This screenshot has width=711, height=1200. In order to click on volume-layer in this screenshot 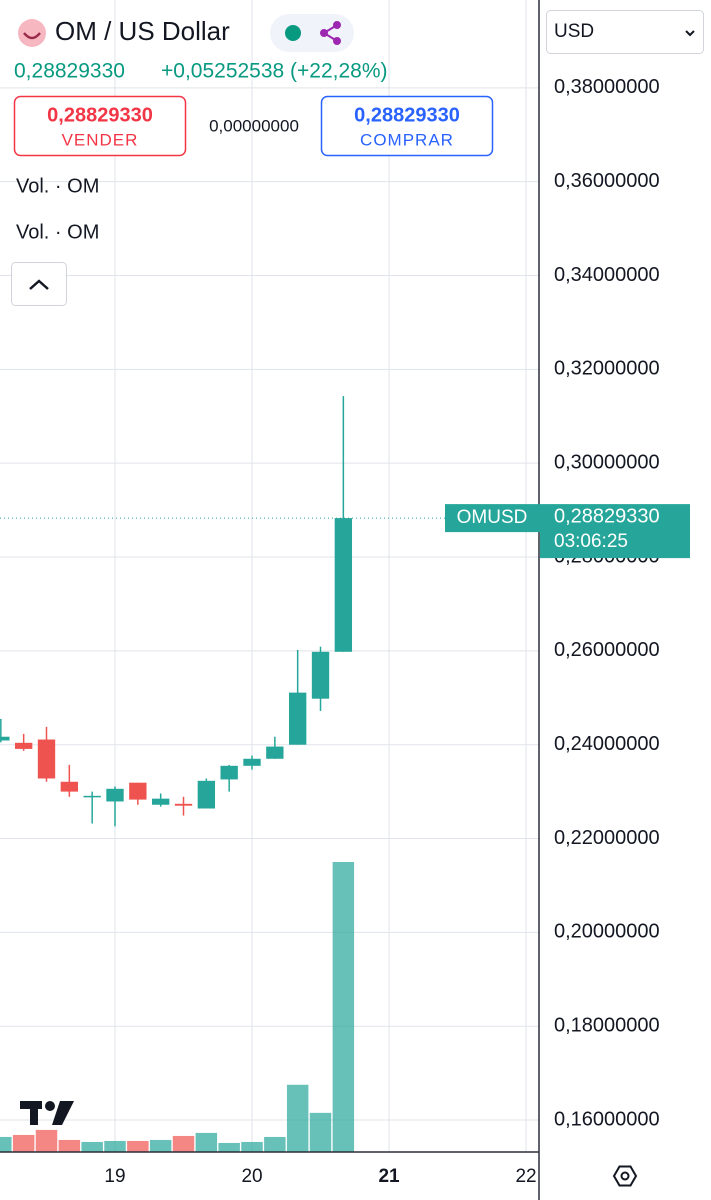, I will do `click(177, 1007)`.